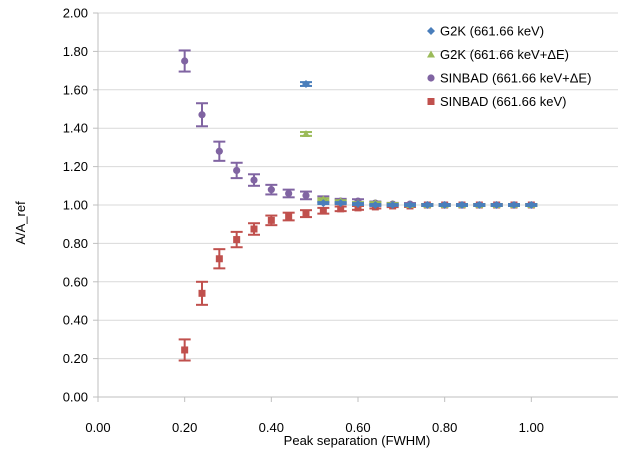  I want to click on y-tick-label: 0.20, so click(75, 358).